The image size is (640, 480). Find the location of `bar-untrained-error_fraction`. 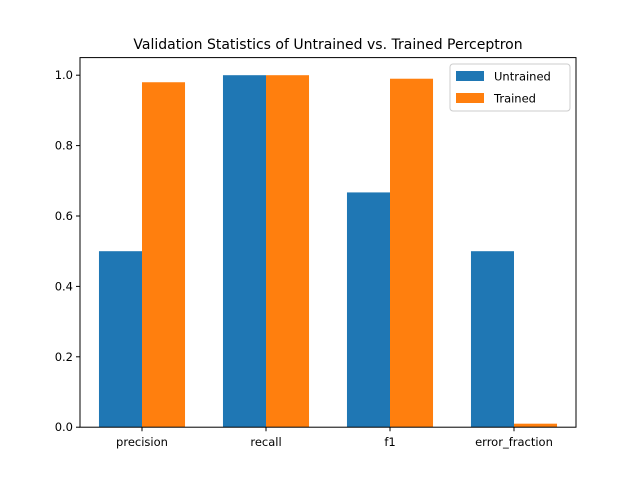

bar-untrained-error_fraction is located at coordinates (492, 339).